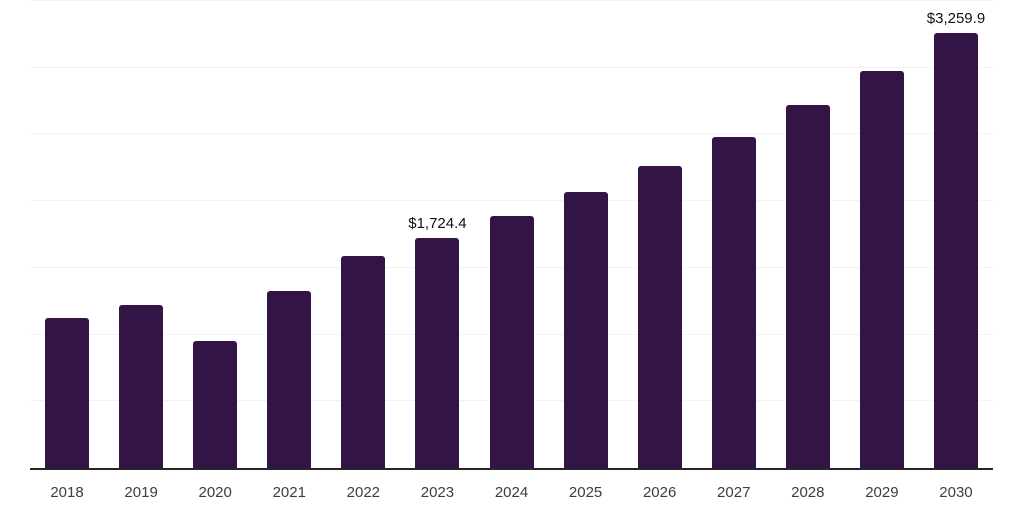 The width and height of the screenshot is (1024, 512). Describe the element at coordinates (437, 492) in the screenshot. I see `x-axis-label: 2023` at that location.